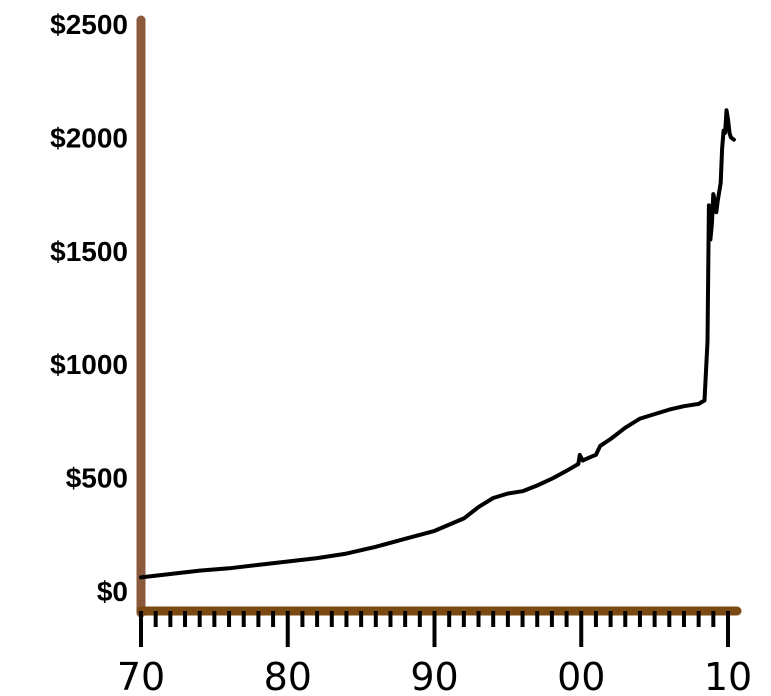  I want to click on x-tick-labels: 70 80 90 00 10, so click(434, 675).